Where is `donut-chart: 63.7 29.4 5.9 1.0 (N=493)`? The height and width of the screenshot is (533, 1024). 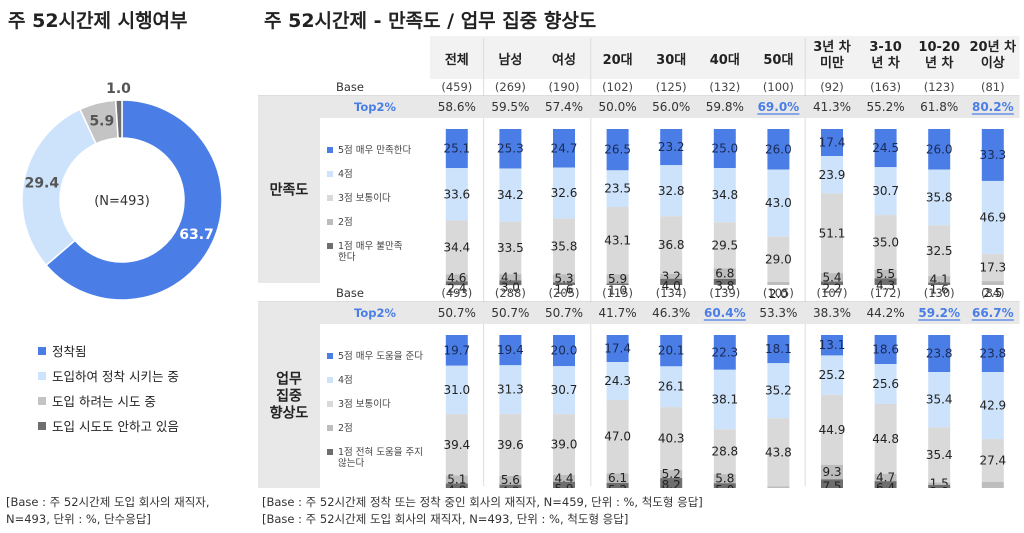 donut-chart: 63.7 29.4 5.9 1.0 (N=493) is located at coordinates (130, 191).